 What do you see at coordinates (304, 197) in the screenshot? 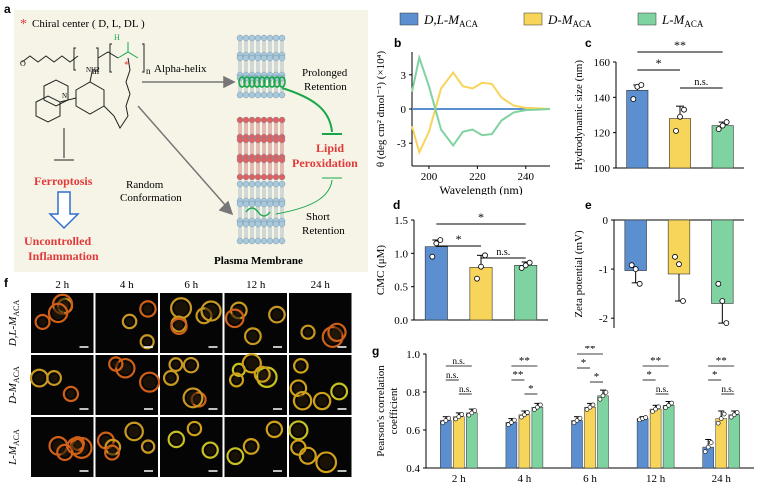
I see `short-inhibit-line` at bounding box center [304, 197].